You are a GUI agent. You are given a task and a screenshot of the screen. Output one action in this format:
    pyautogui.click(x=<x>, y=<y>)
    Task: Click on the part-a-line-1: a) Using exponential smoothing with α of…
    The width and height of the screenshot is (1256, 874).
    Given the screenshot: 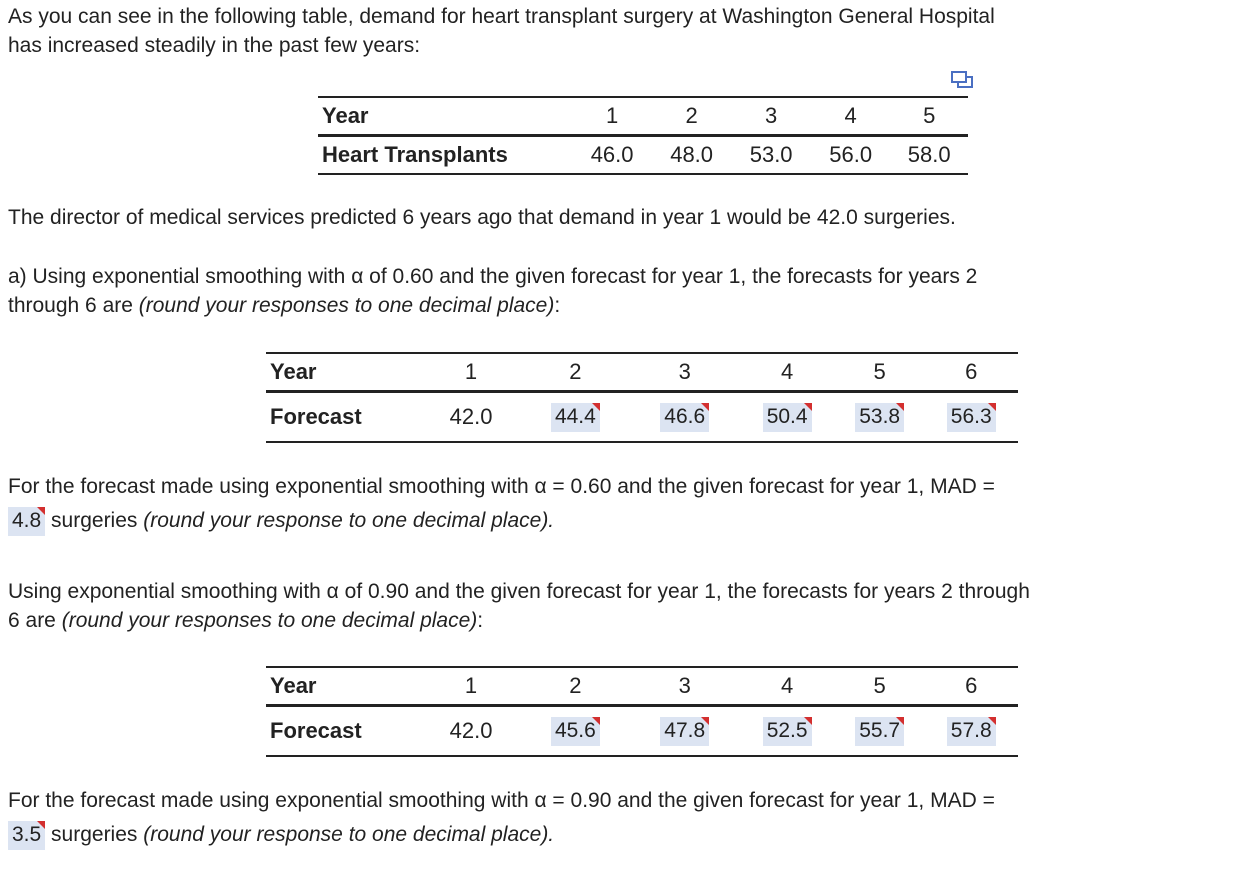 What is the action you would take?
    pyautogui.click(x=493, y=276)
    